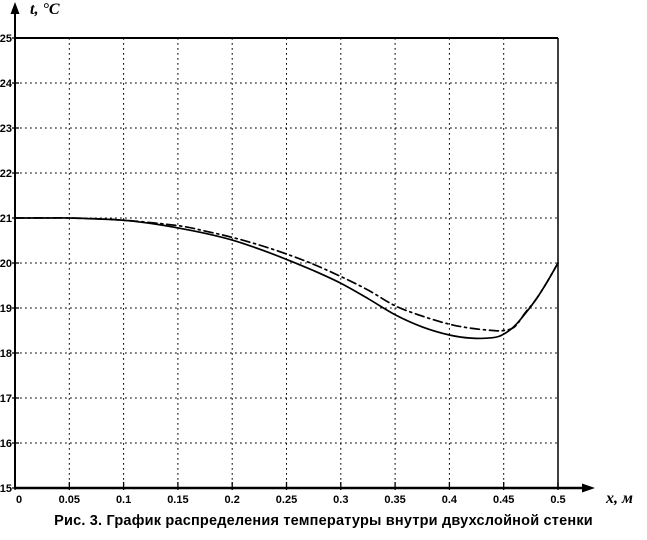 This screenshot has height=540, width=647. What do you see at coordinates (6, 219) in the screenshot?
I see `y-tick-label: 21` at bounding box center [6, 219].